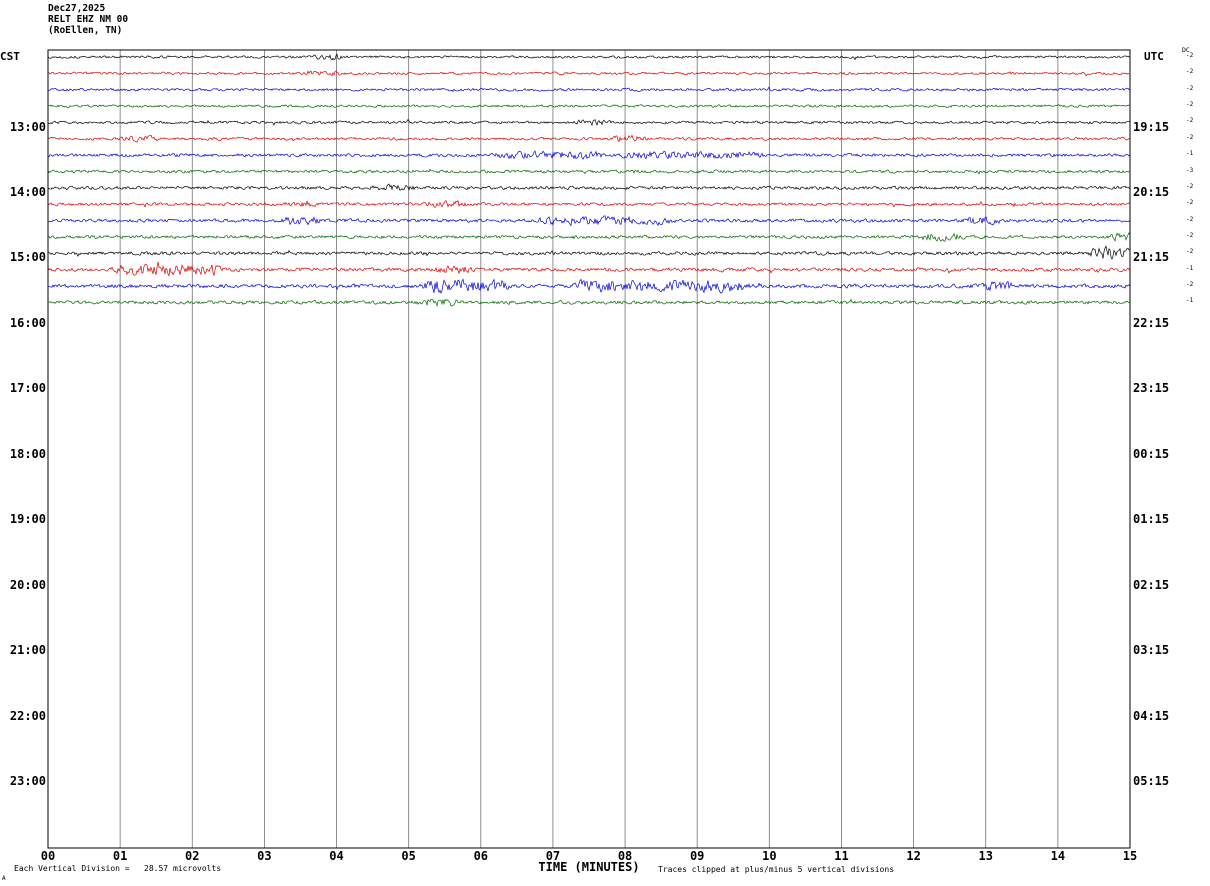  What do you see at coordinates (589, 122) in the screenshot?
I see `trace-13:00` at bounding box center [589, 122].